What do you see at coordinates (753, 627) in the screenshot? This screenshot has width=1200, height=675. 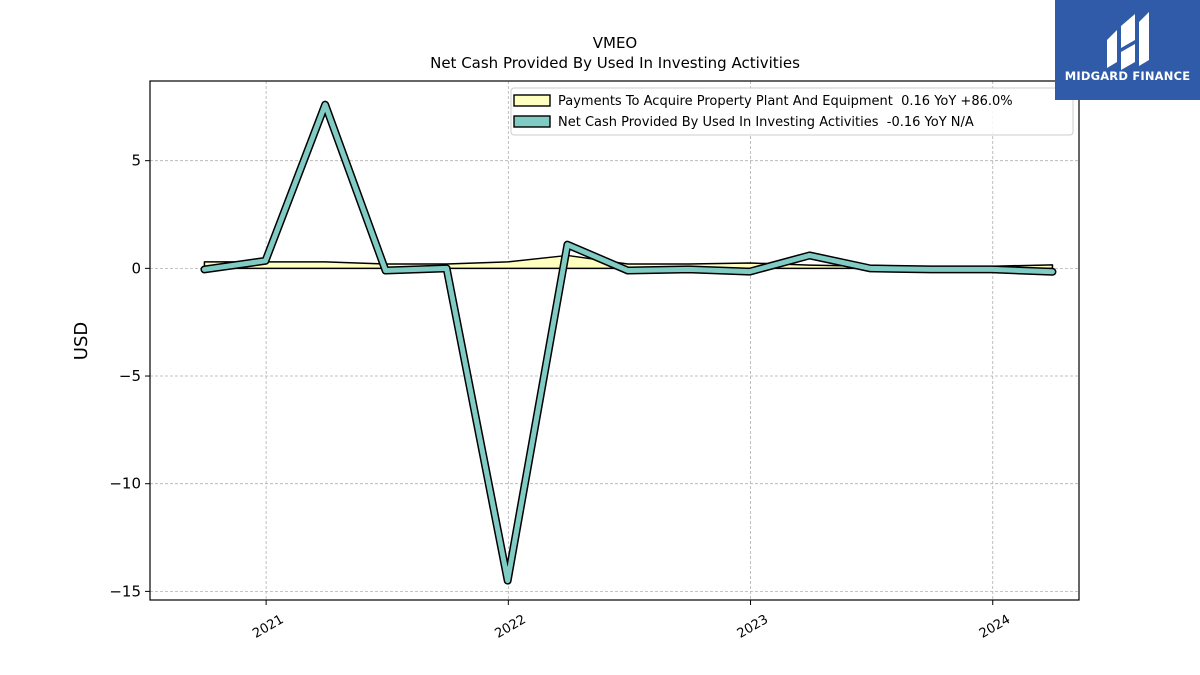 I see `x-tick-label: 2023` at bounding box center [753, 627].